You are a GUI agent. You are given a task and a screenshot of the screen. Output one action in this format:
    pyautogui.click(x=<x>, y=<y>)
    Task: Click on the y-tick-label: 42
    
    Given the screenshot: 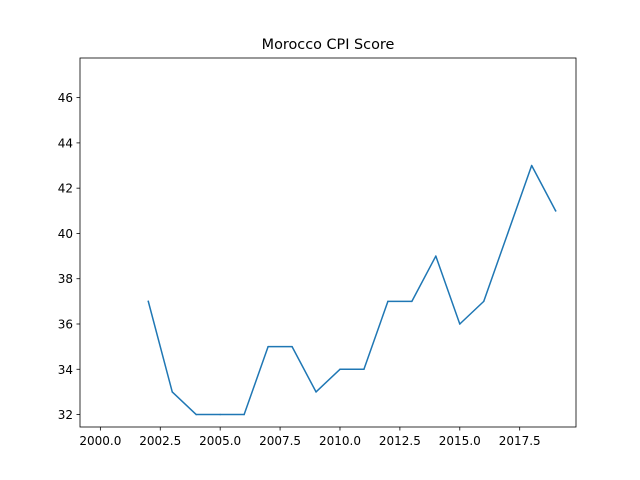 What is the action you would take?
    pyautogui.click(x=65, y=189)
    